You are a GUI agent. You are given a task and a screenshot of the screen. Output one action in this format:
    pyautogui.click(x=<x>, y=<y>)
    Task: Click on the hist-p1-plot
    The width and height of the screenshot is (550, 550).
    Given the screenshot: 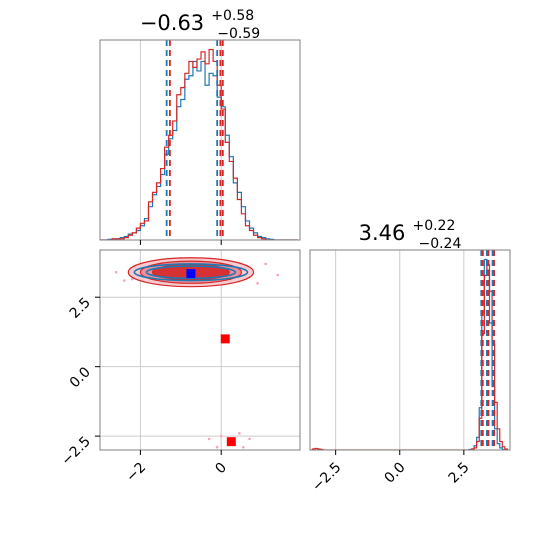 What is the action you would take?
    pyautogui.click(x=199, y=140)
    